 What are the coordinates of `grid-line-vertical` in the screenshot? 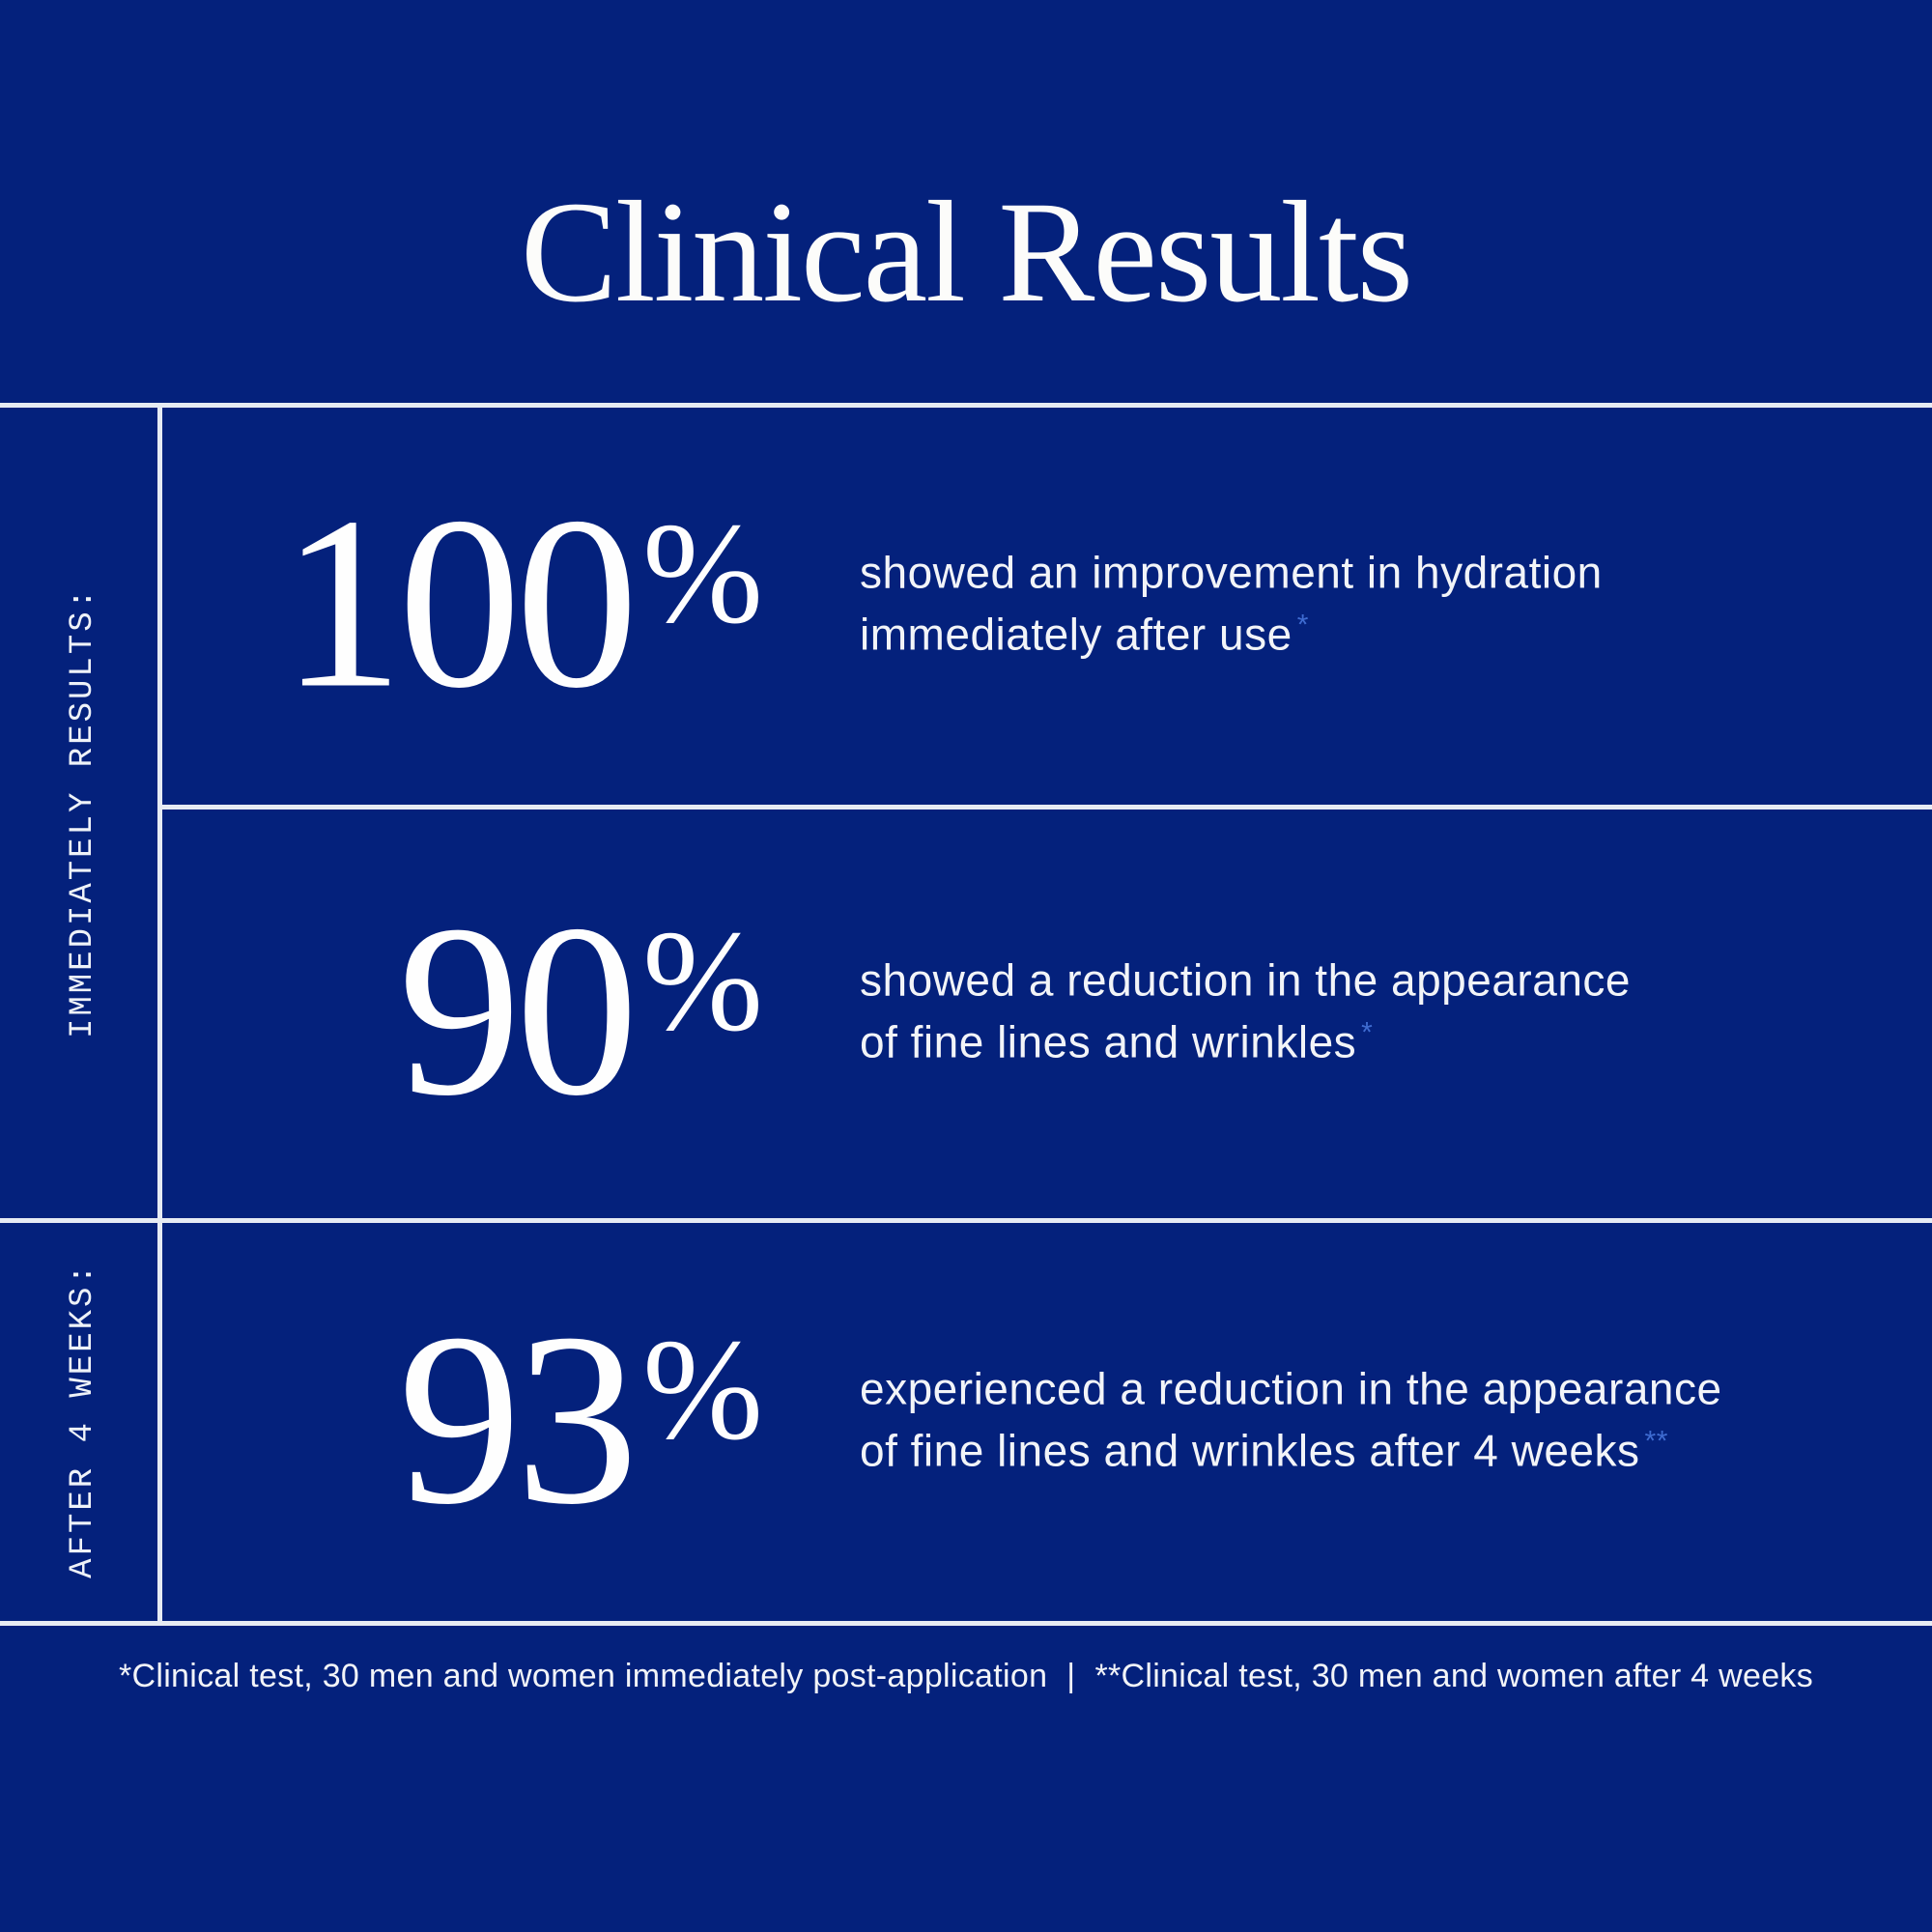 It's located at (159, 1014).